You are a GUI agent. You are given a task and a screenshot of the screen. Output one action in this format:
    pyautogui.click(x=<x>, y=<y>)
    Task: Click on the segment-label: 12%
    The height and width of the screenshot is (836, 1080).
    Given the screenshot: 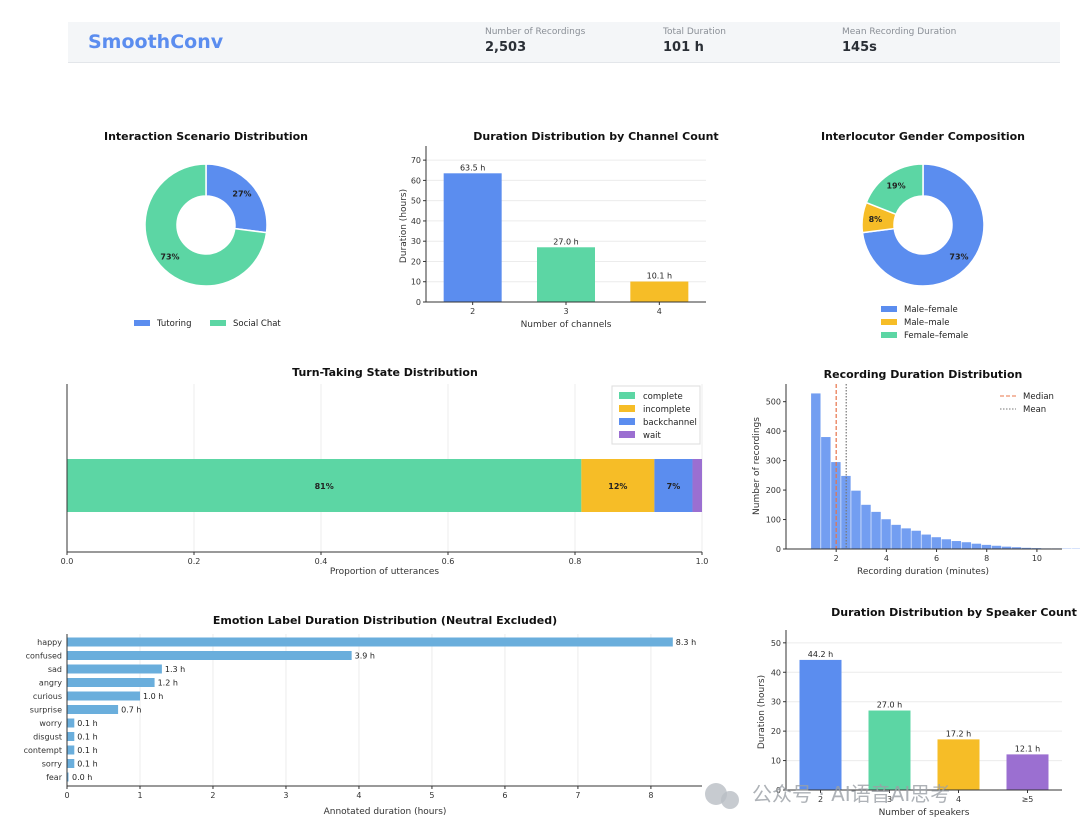 What is the action you would take?
    pyautogui.click(x=617, y=486)
    